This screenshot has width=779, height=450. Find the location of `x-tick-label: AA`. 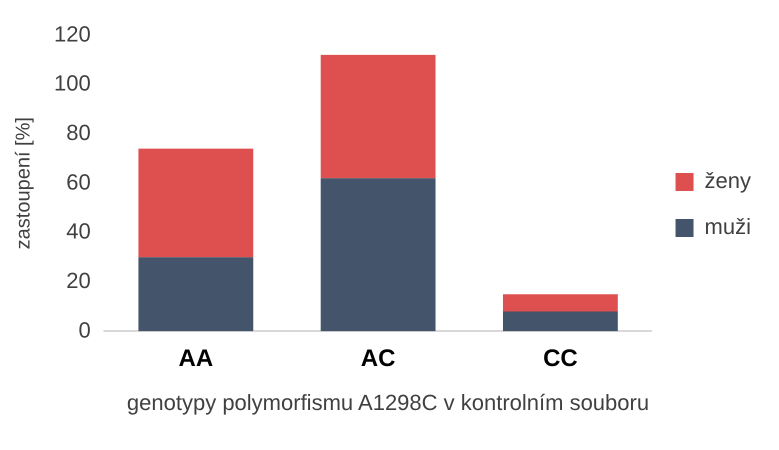

x-tick-label: AA is located at coordinates (196, 358).